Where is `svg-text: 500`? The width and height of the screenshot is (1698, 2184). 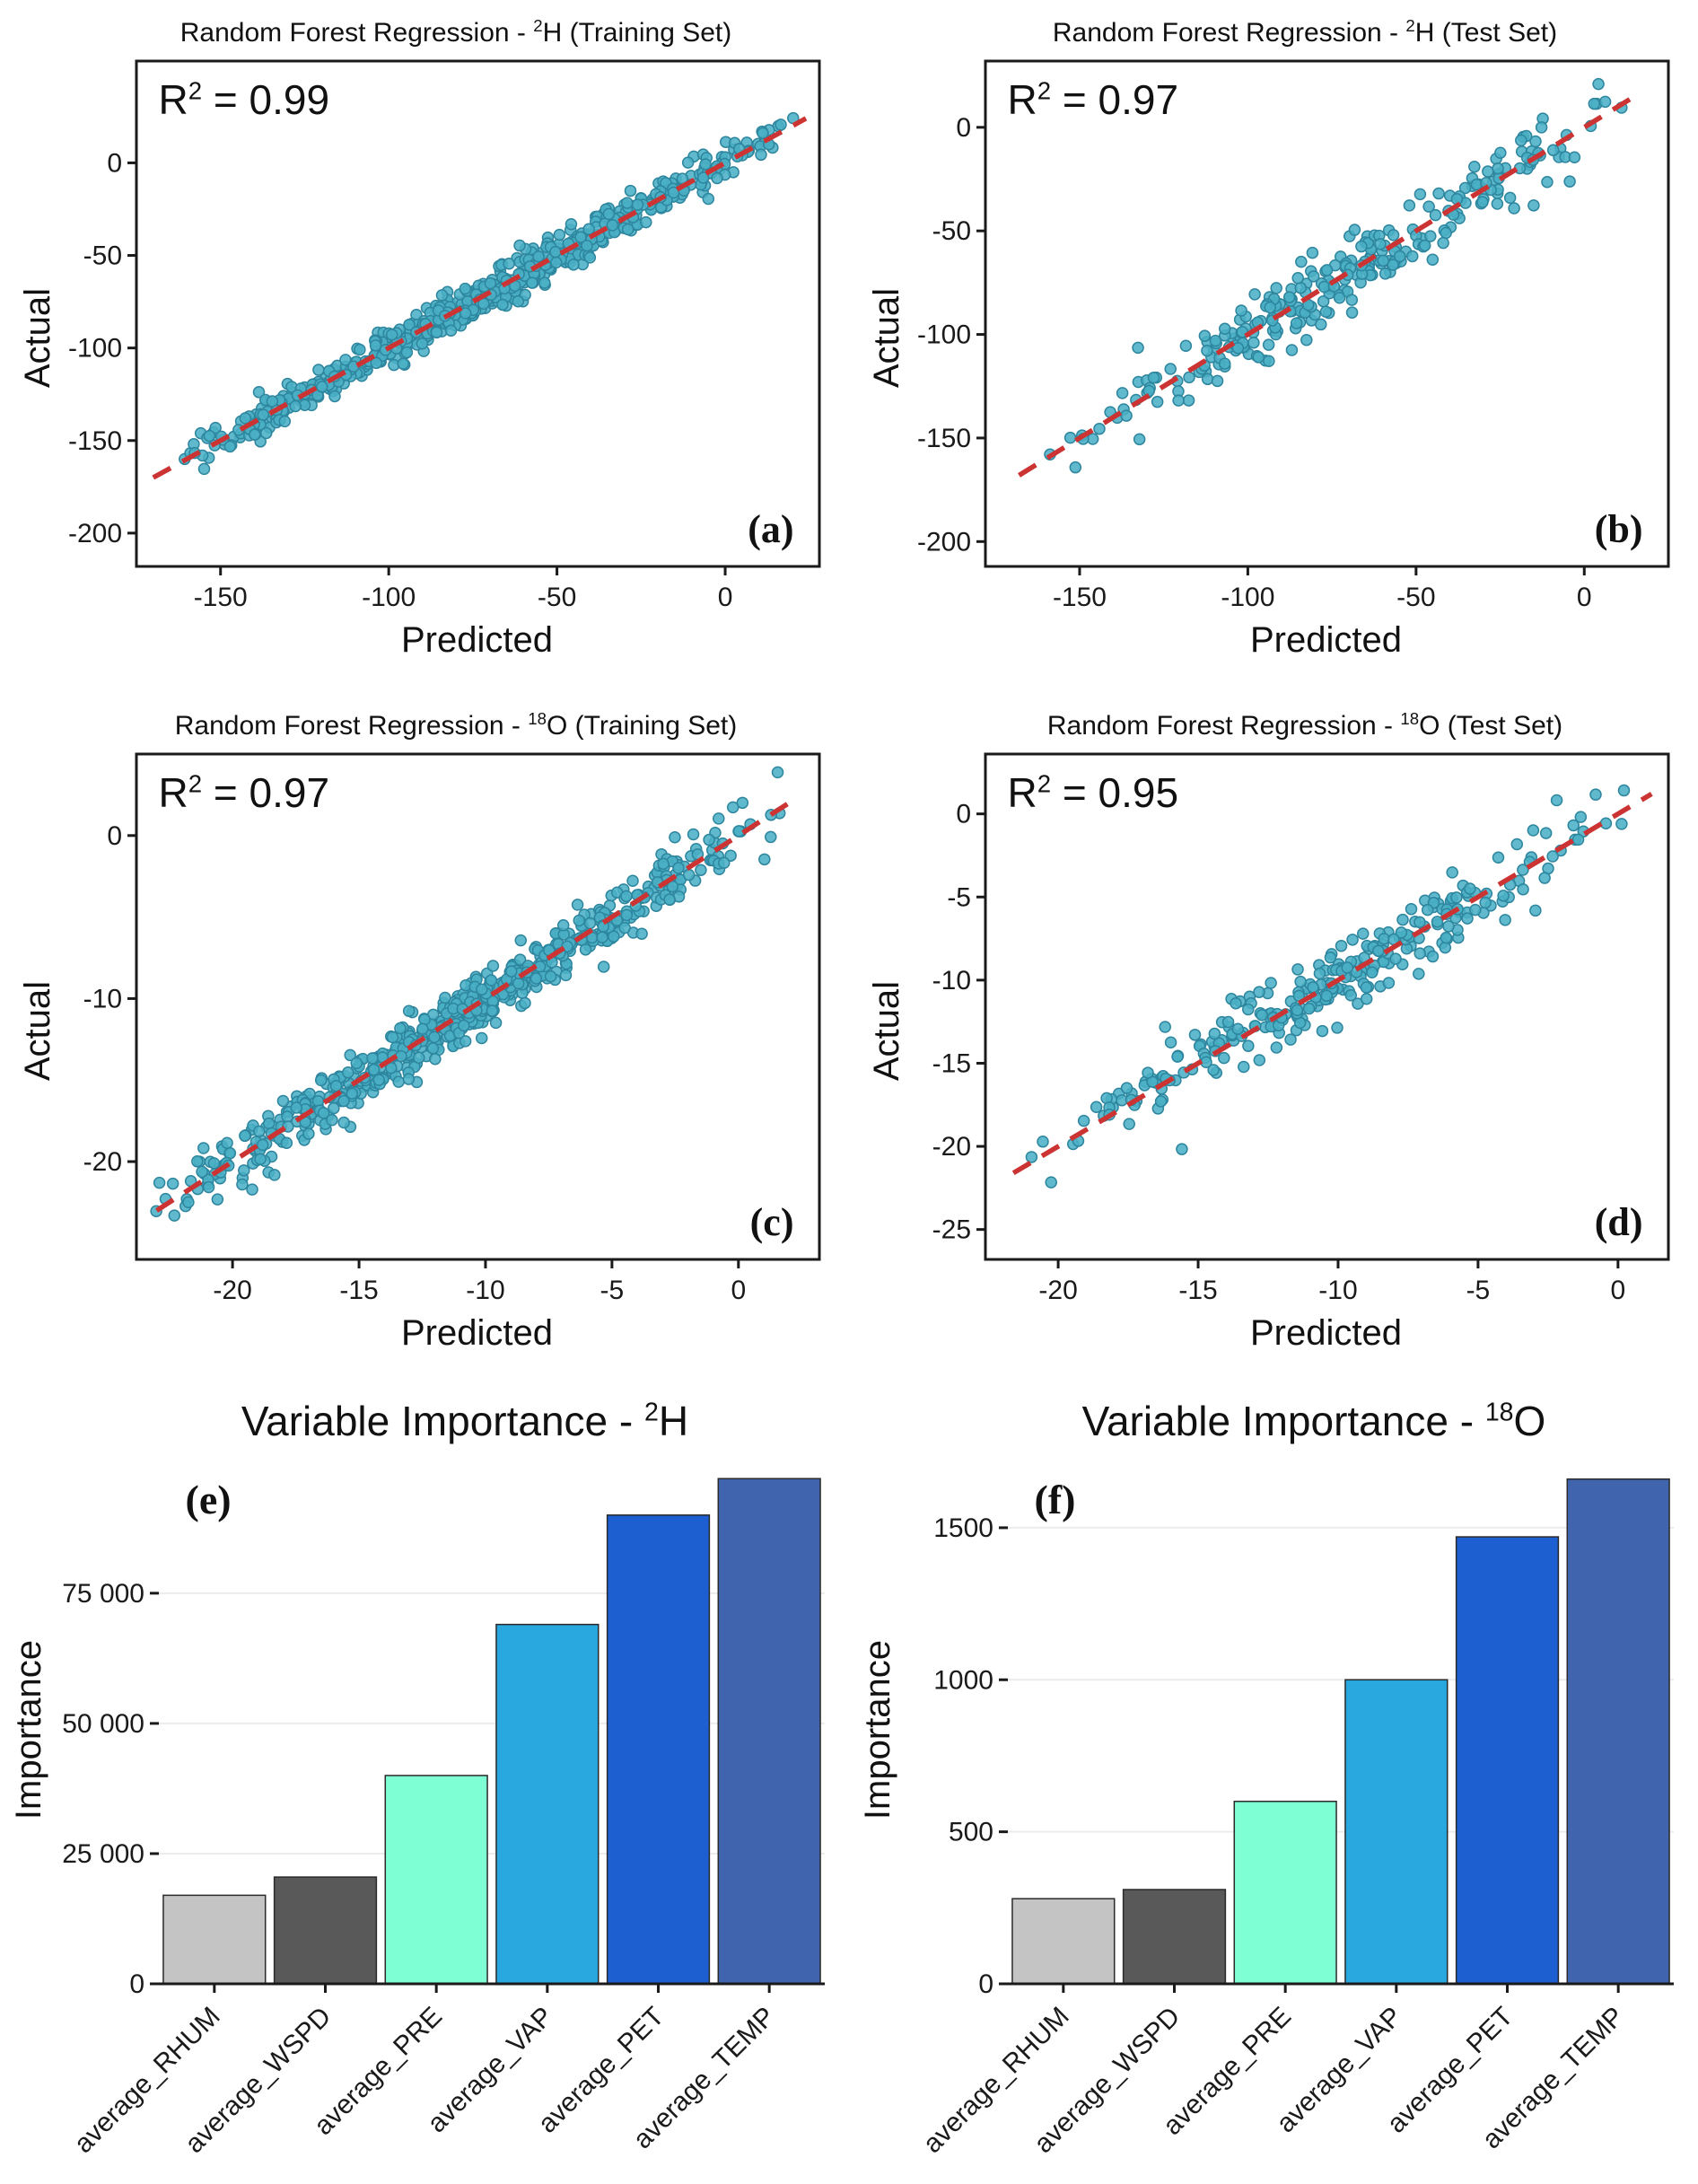
svg-text: 500 is located at coordinates (970, 1833).